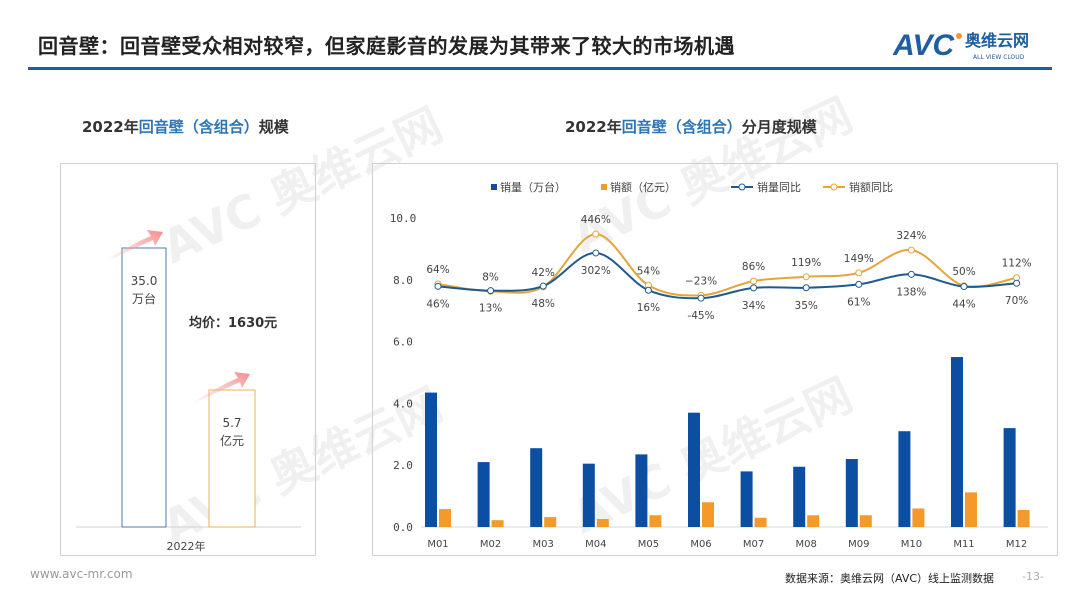  Describe the element at coordinates (543, 304) in the screenshot. I see `data-label: 48%` at that location.